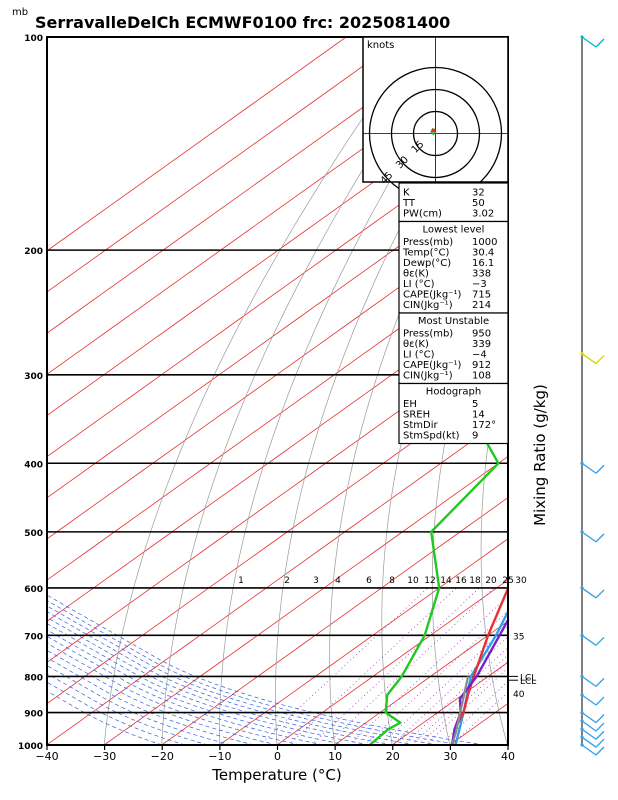 This screenshot has height=800, width=618. I want to click on lowest-level-row-label: Temp(°C), so click(426, 253).